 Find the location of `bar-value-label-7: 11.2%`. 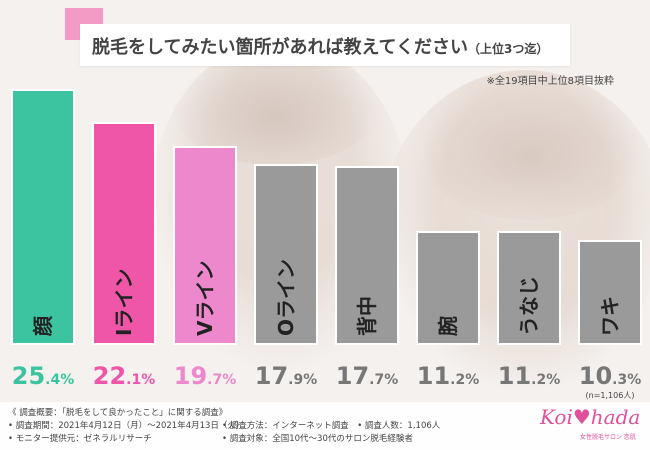

bar-value-label-7: 11.2% is located at coordinates (529, 376).